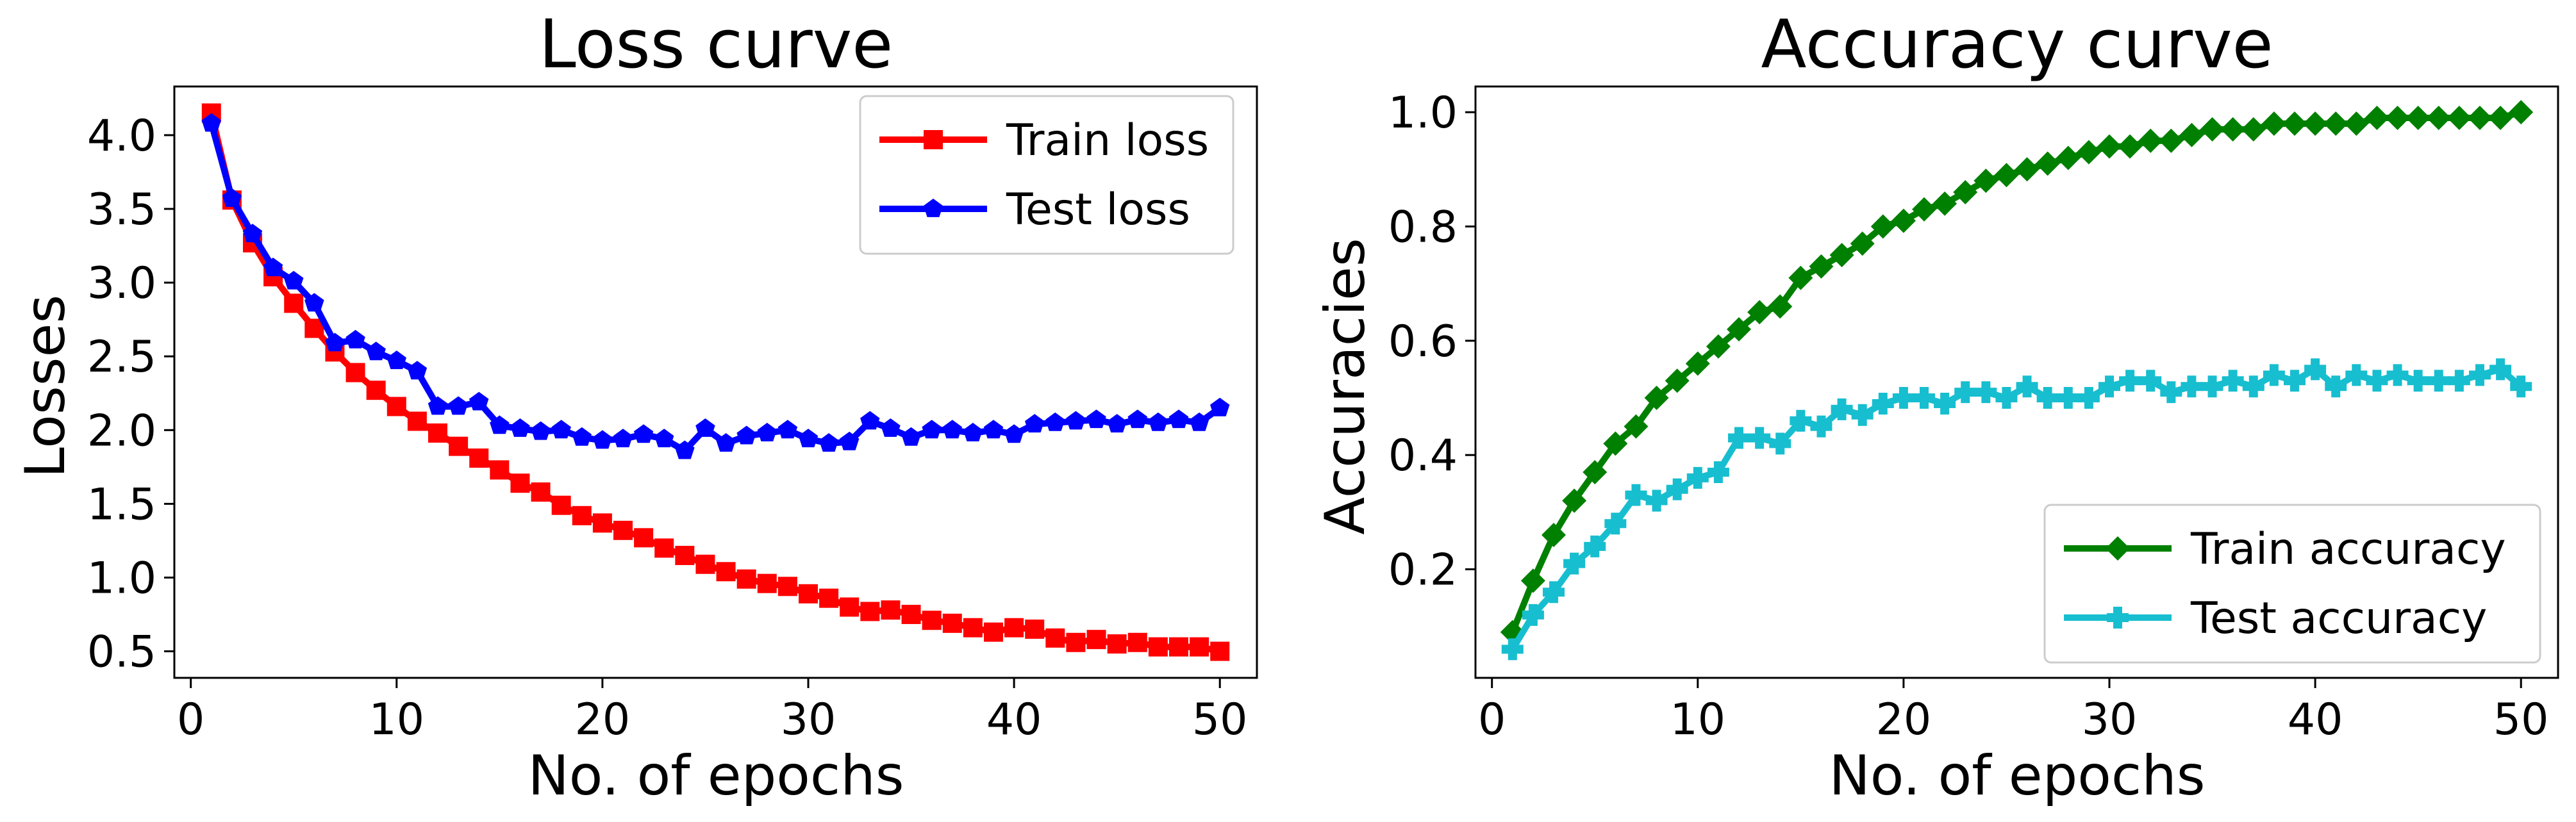 The height and width of the screenshot is (822, 2576). What do you see at coordinates (121, 505) in the screenshot?
I see `y-tick-label: 1.5` at bounding box center [121, 505].